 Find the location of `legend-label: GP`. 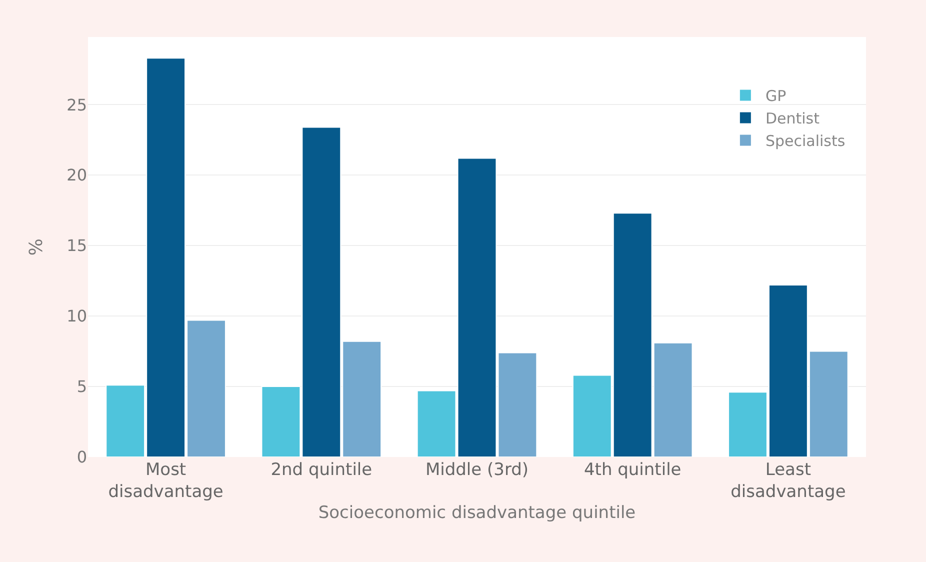

legend-label: GP is located at coordinates (775, 96).